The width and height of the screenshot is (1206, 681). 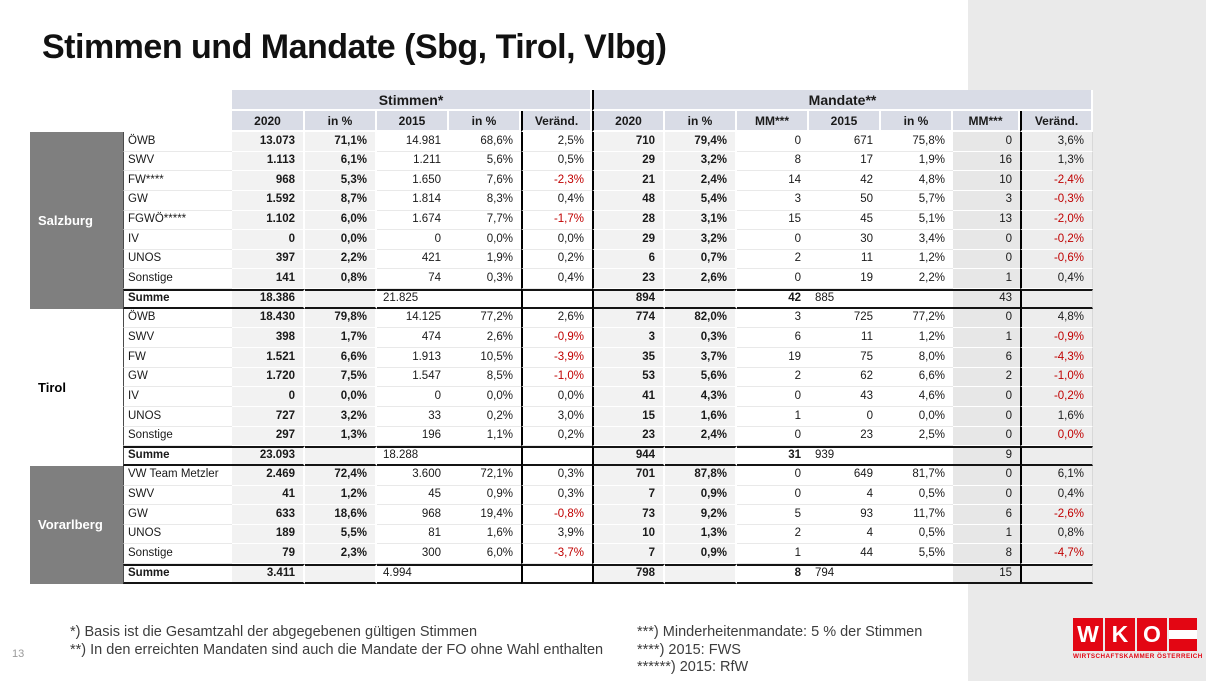 I want to click on table-cell: -0,9%, so click(x=556, y=338).